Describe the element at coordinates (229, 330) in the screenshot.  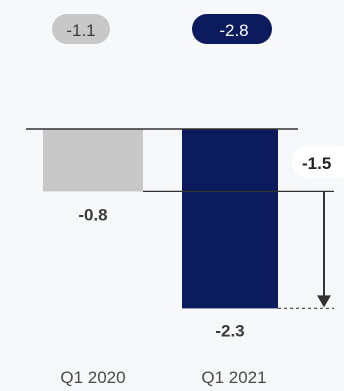
I see `value-label-q1-2021: -2.3` at that location.